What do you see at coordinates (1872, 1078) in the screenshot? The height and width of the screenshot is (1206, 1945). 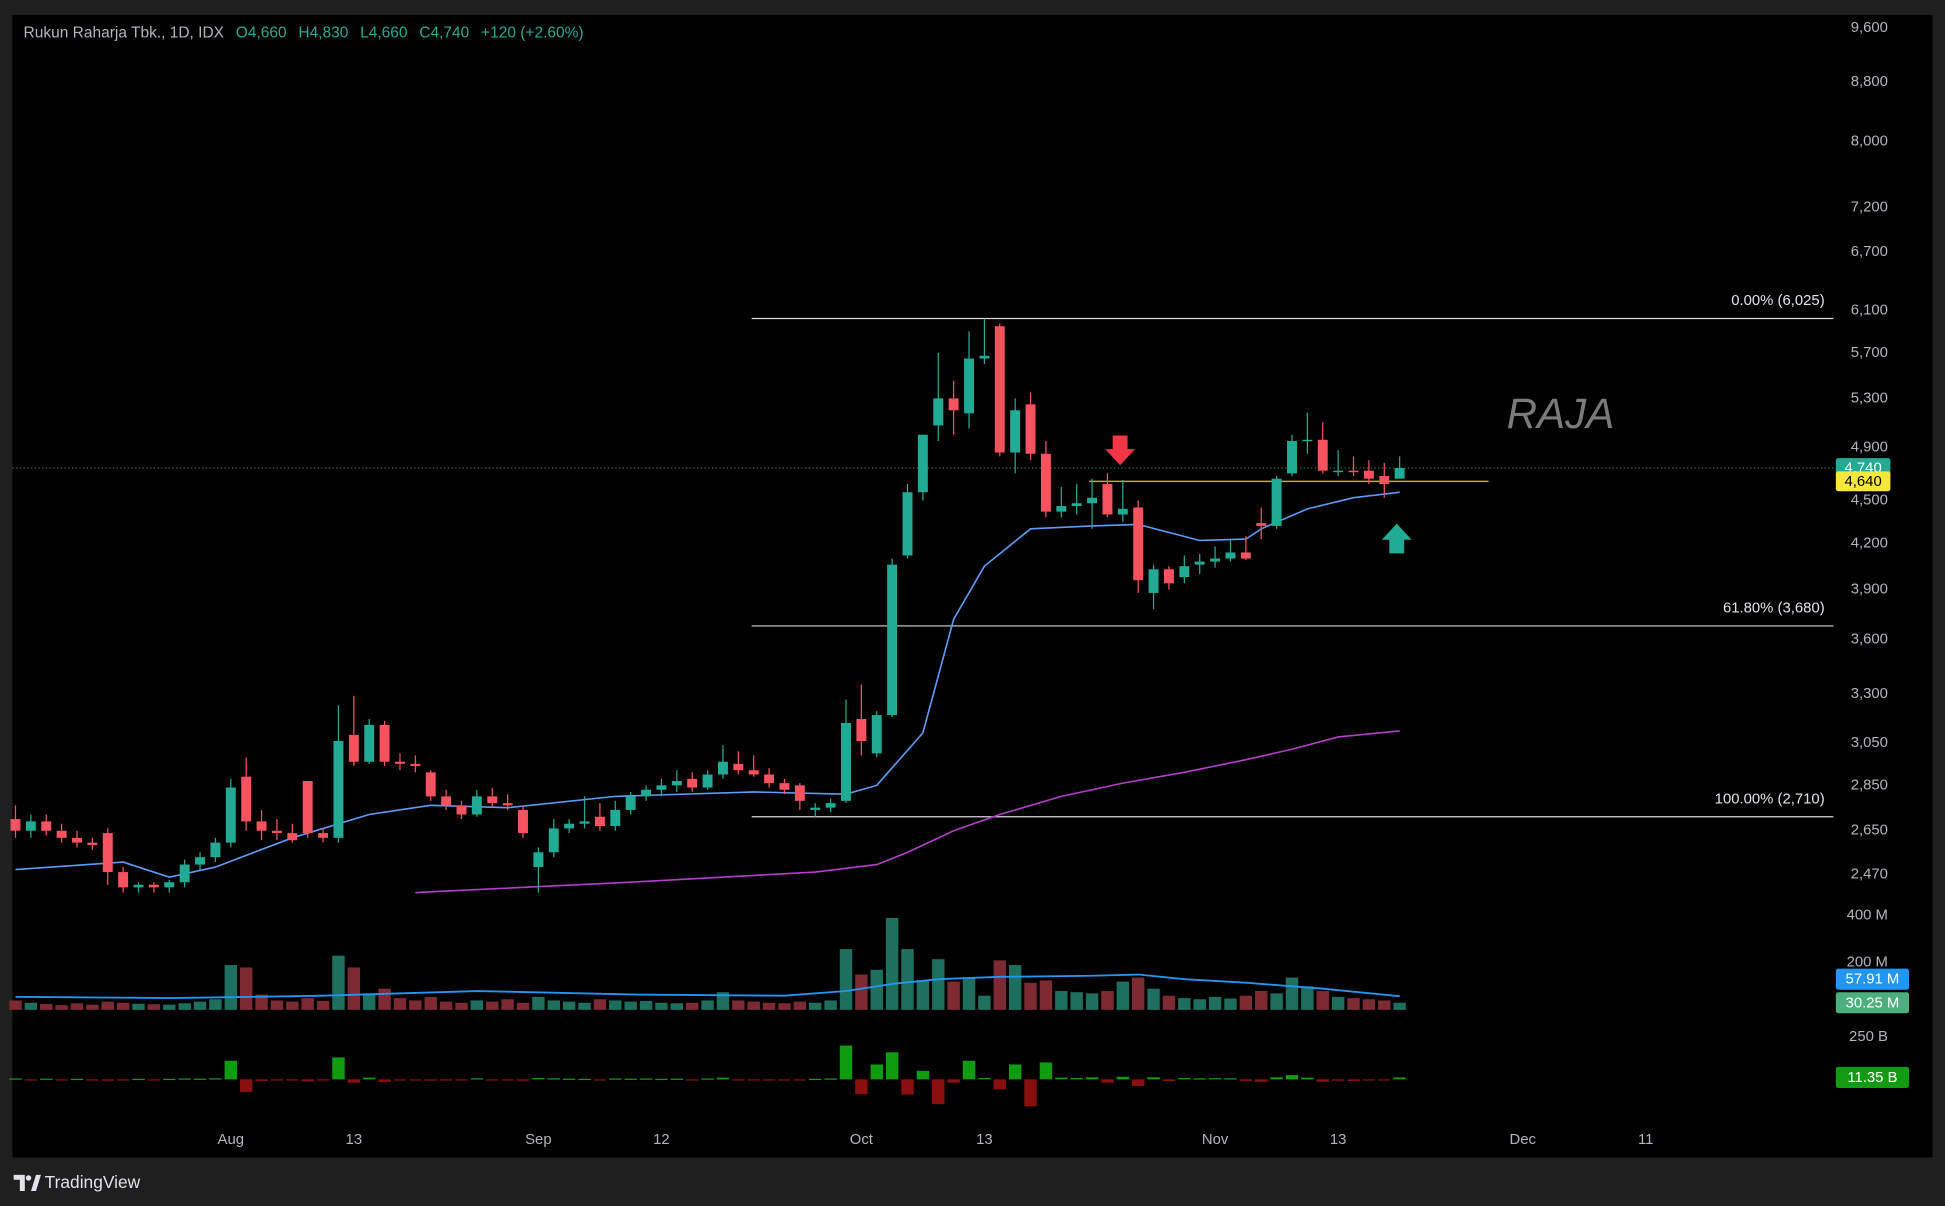 I see `indicator-tag: 11.35 B` at bounding box center [1872, 1078].